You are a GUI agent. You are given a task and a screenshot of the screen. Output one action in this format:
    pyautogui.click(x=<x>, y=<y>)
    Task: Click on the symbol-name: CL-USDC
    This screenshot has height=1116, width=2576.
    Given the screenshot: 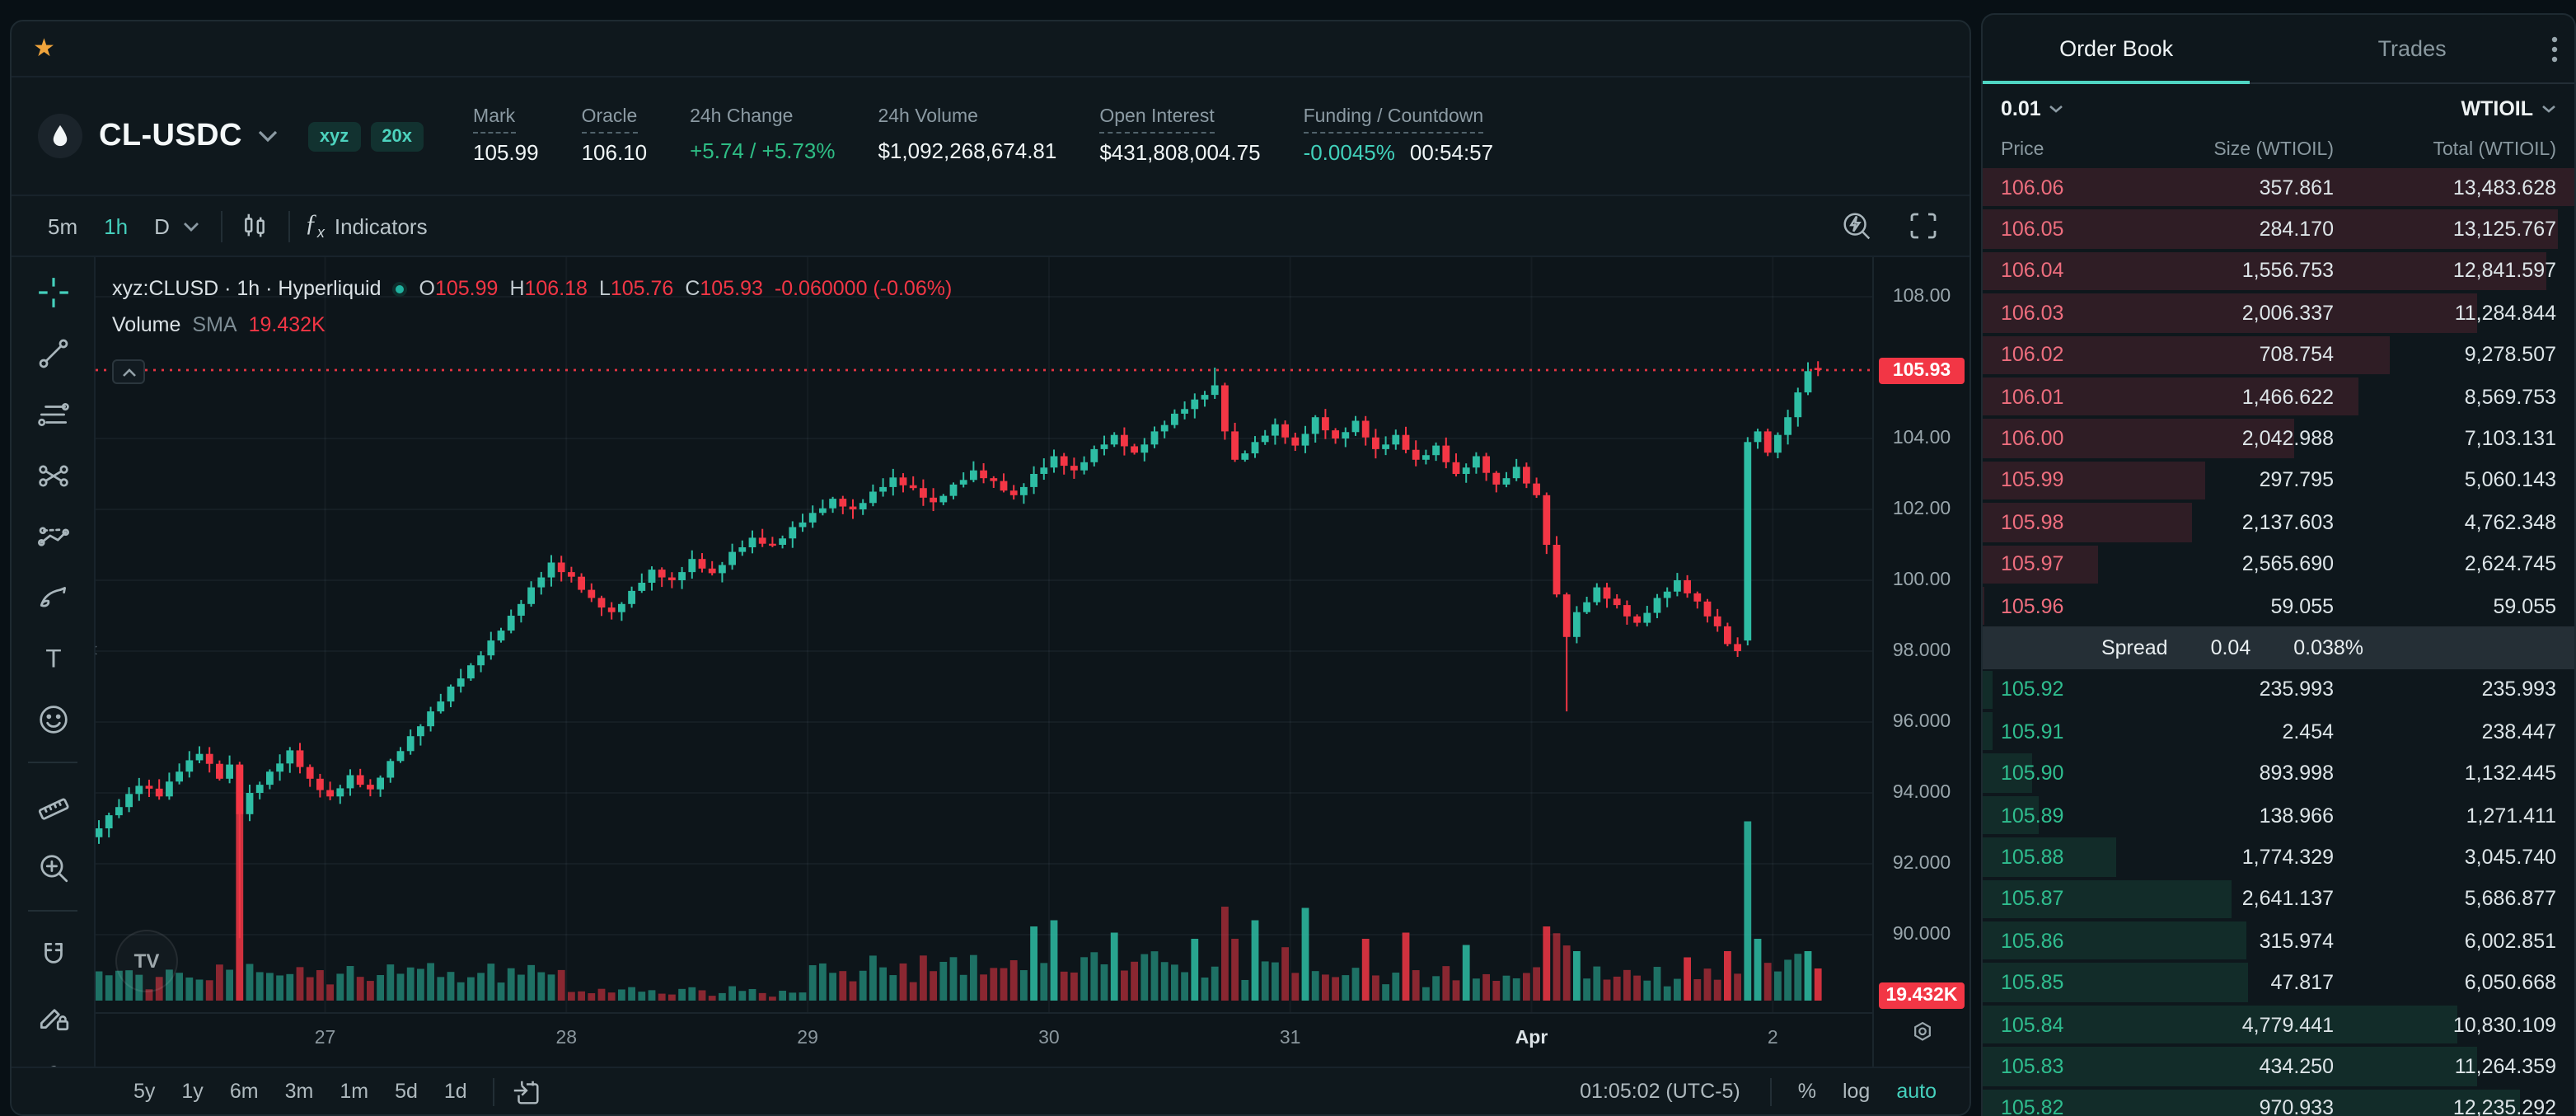 What is the action you would take?
    pyautogui.click(x=170, y=135)
    